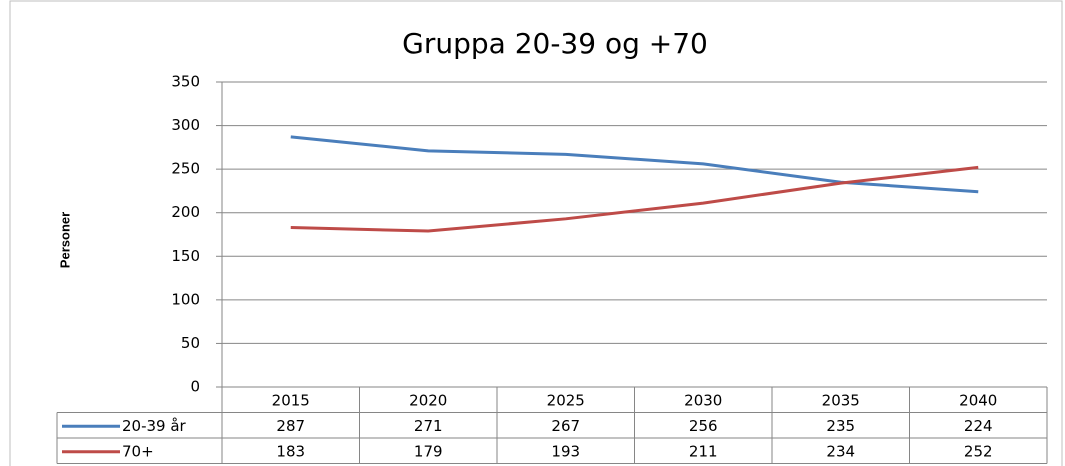 The width and height of the screenshot is (1065, 466). Describe the element at coordinates (555, 43) in the screenshot. I see `chart-title: Gruppa 20-39 og +70` at that location.